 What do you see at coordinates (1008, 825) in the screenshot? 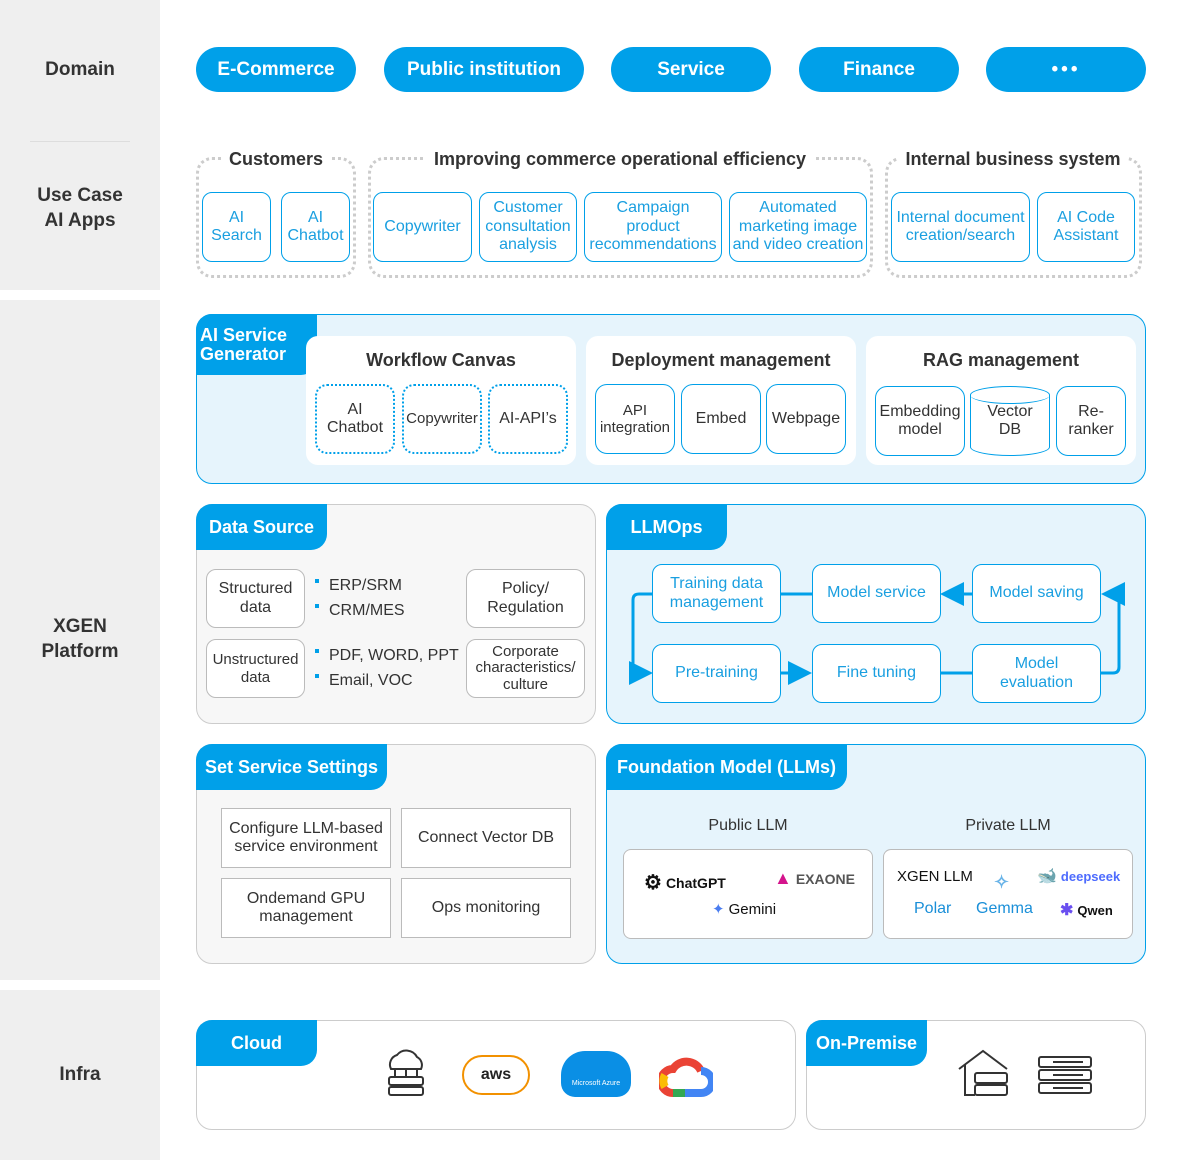
I see `private-llm-label: Private LLM` at bounding box center [1008, 825].